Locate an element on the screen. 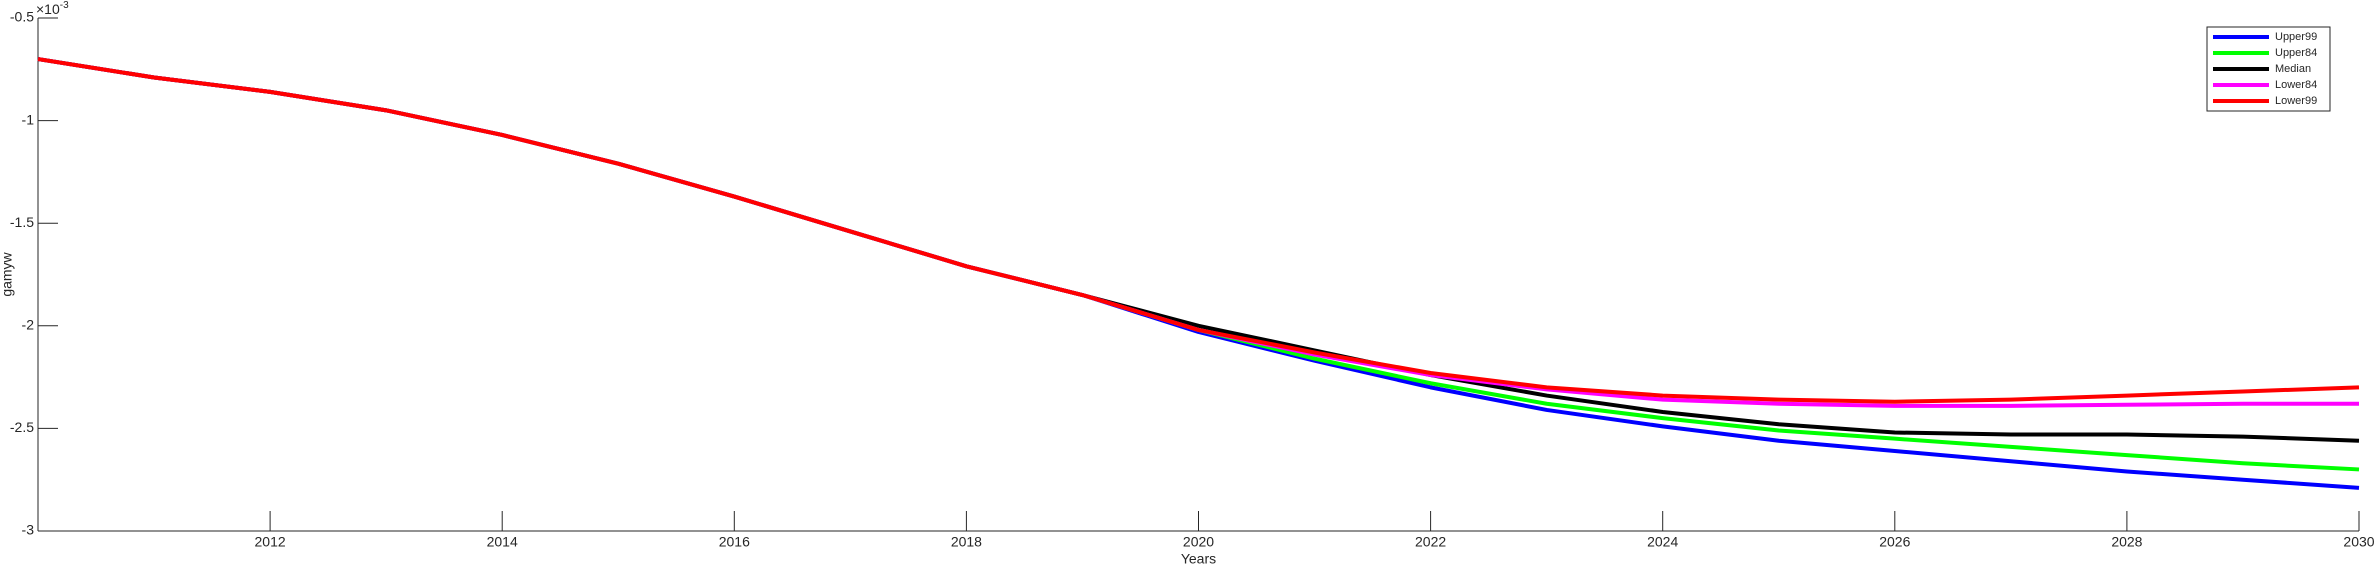 This screenshot has width=2379, height=568. y-multiplier: ×10⁻³ is located at coordinates (52, 8).